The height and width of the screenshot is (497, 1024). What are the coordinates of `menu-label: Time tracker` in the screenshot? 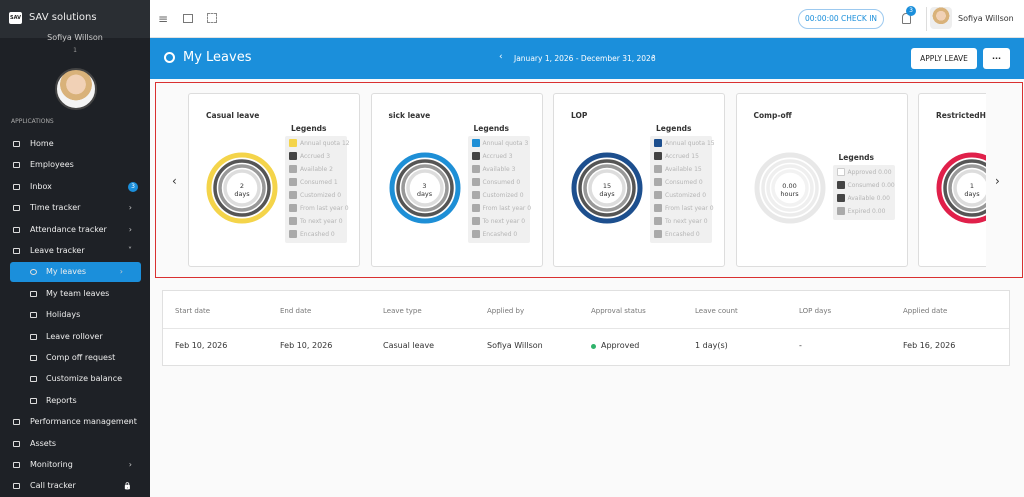 It's located at (55, 208).